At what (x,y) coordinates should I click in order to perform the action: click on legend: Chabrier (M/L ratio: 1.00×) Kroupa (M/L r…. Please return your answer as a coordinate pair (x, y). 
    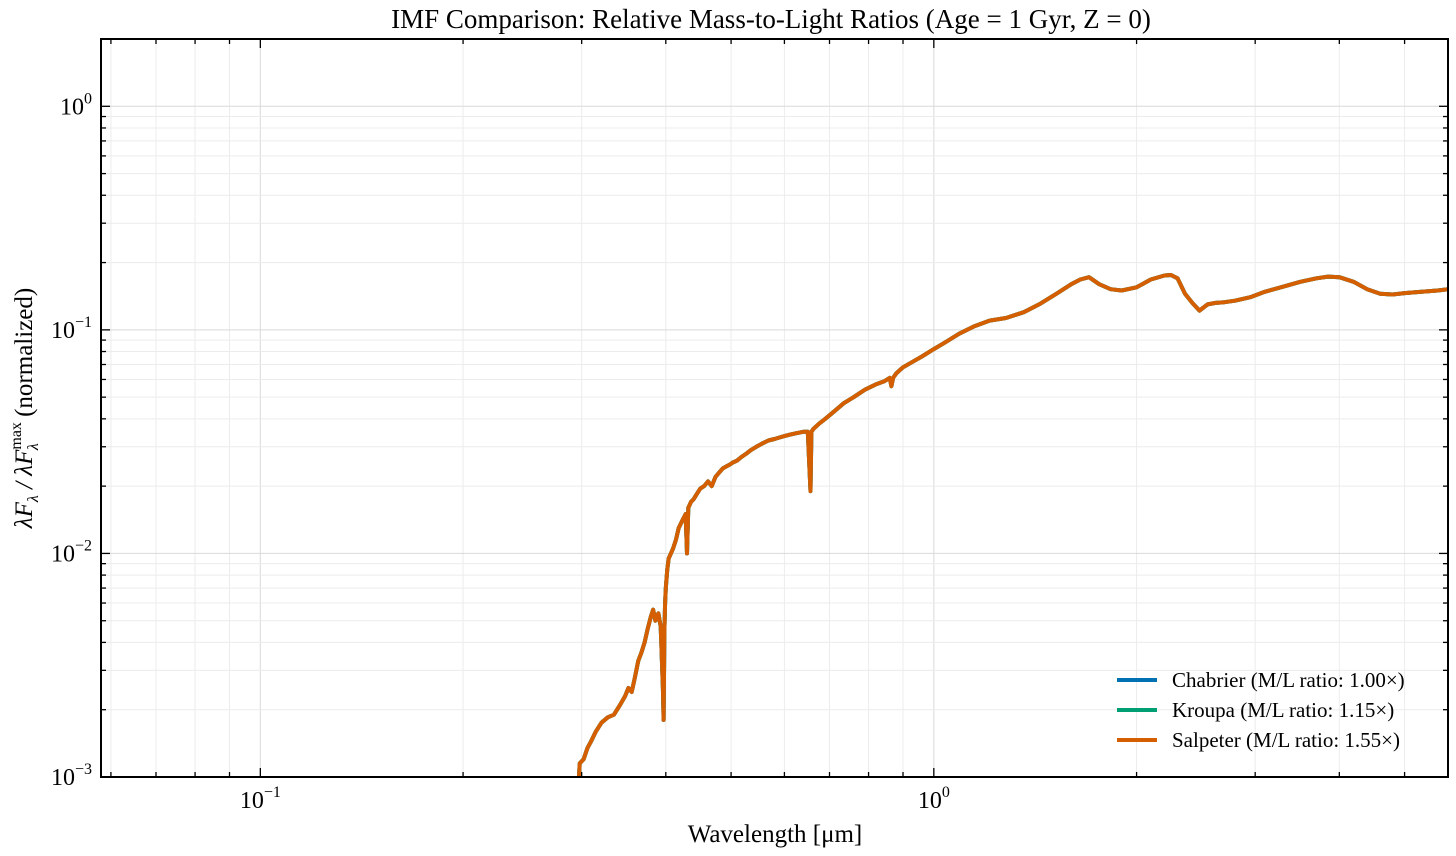
    Looking at the image, I should click on (1261, 710).